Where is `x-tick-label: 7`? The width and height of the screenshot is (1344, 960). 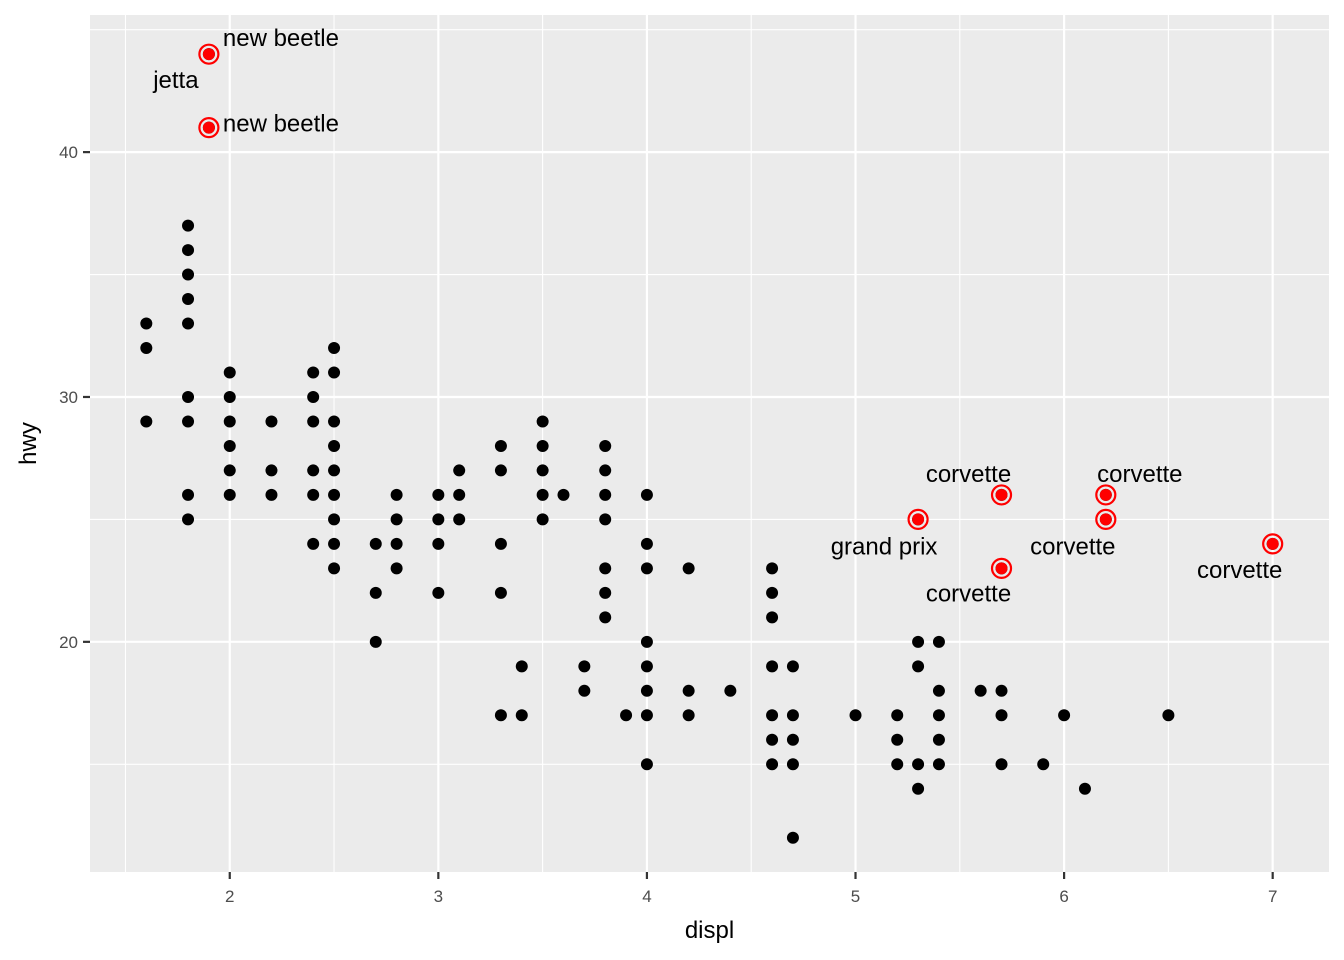
x-tick-label: 7 is located at coordinates (1272, 896).